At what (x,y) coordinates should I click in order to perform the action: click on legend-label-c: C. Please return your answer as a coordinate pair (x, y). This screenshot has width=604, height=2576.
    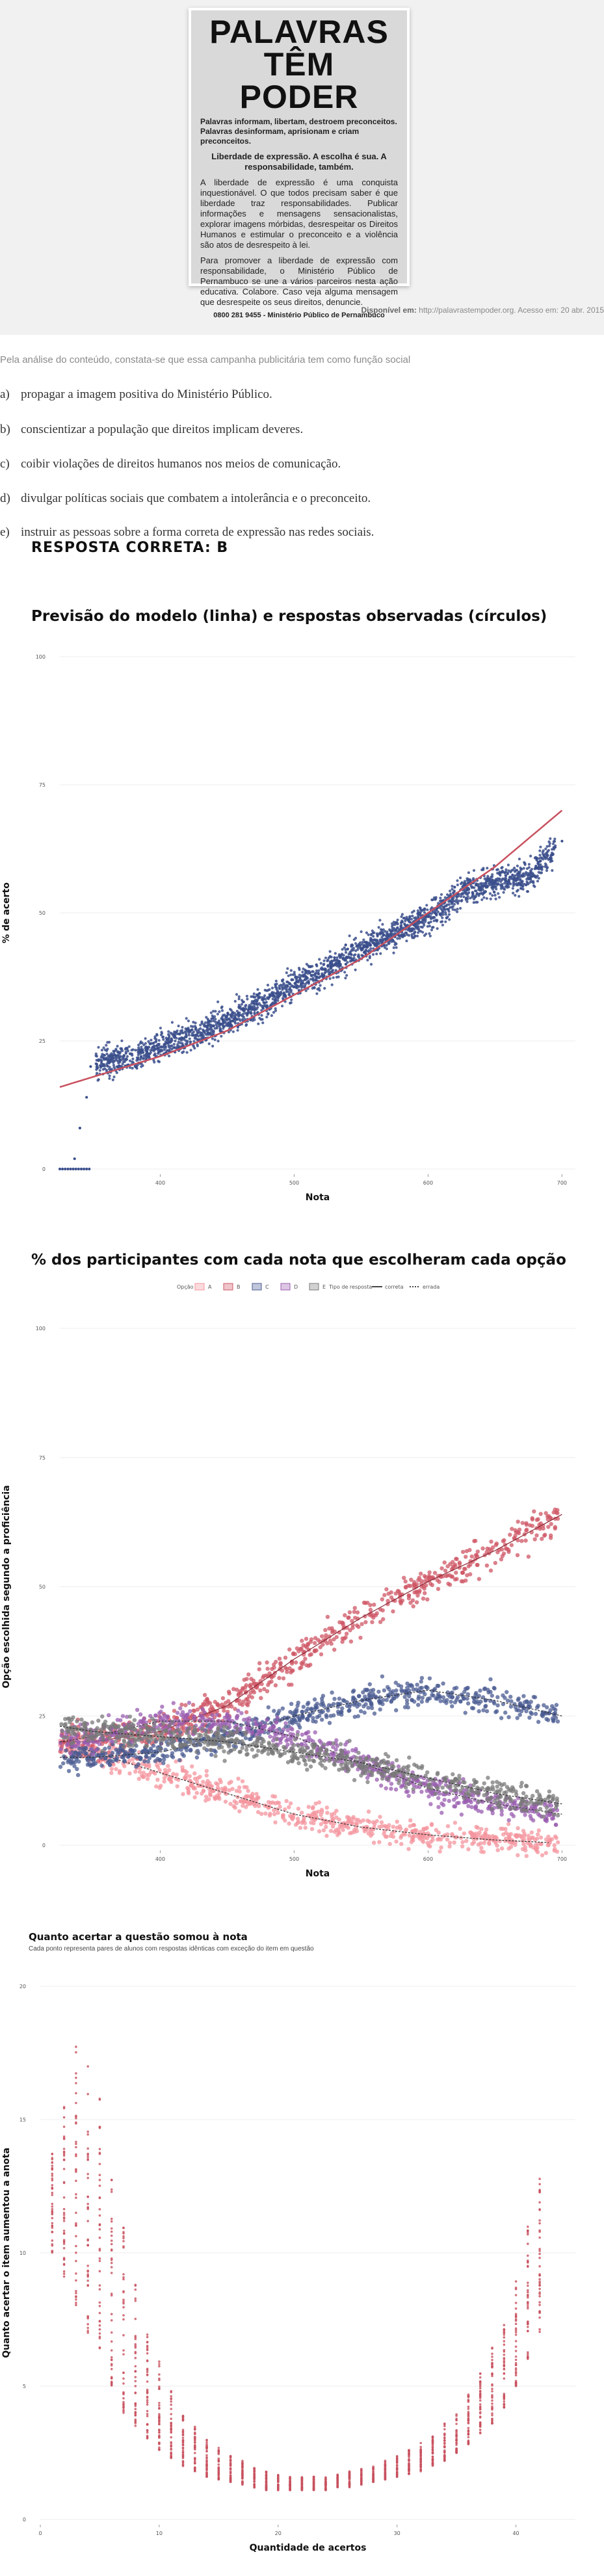
    Looking at the image, I should click on (267, 1287).